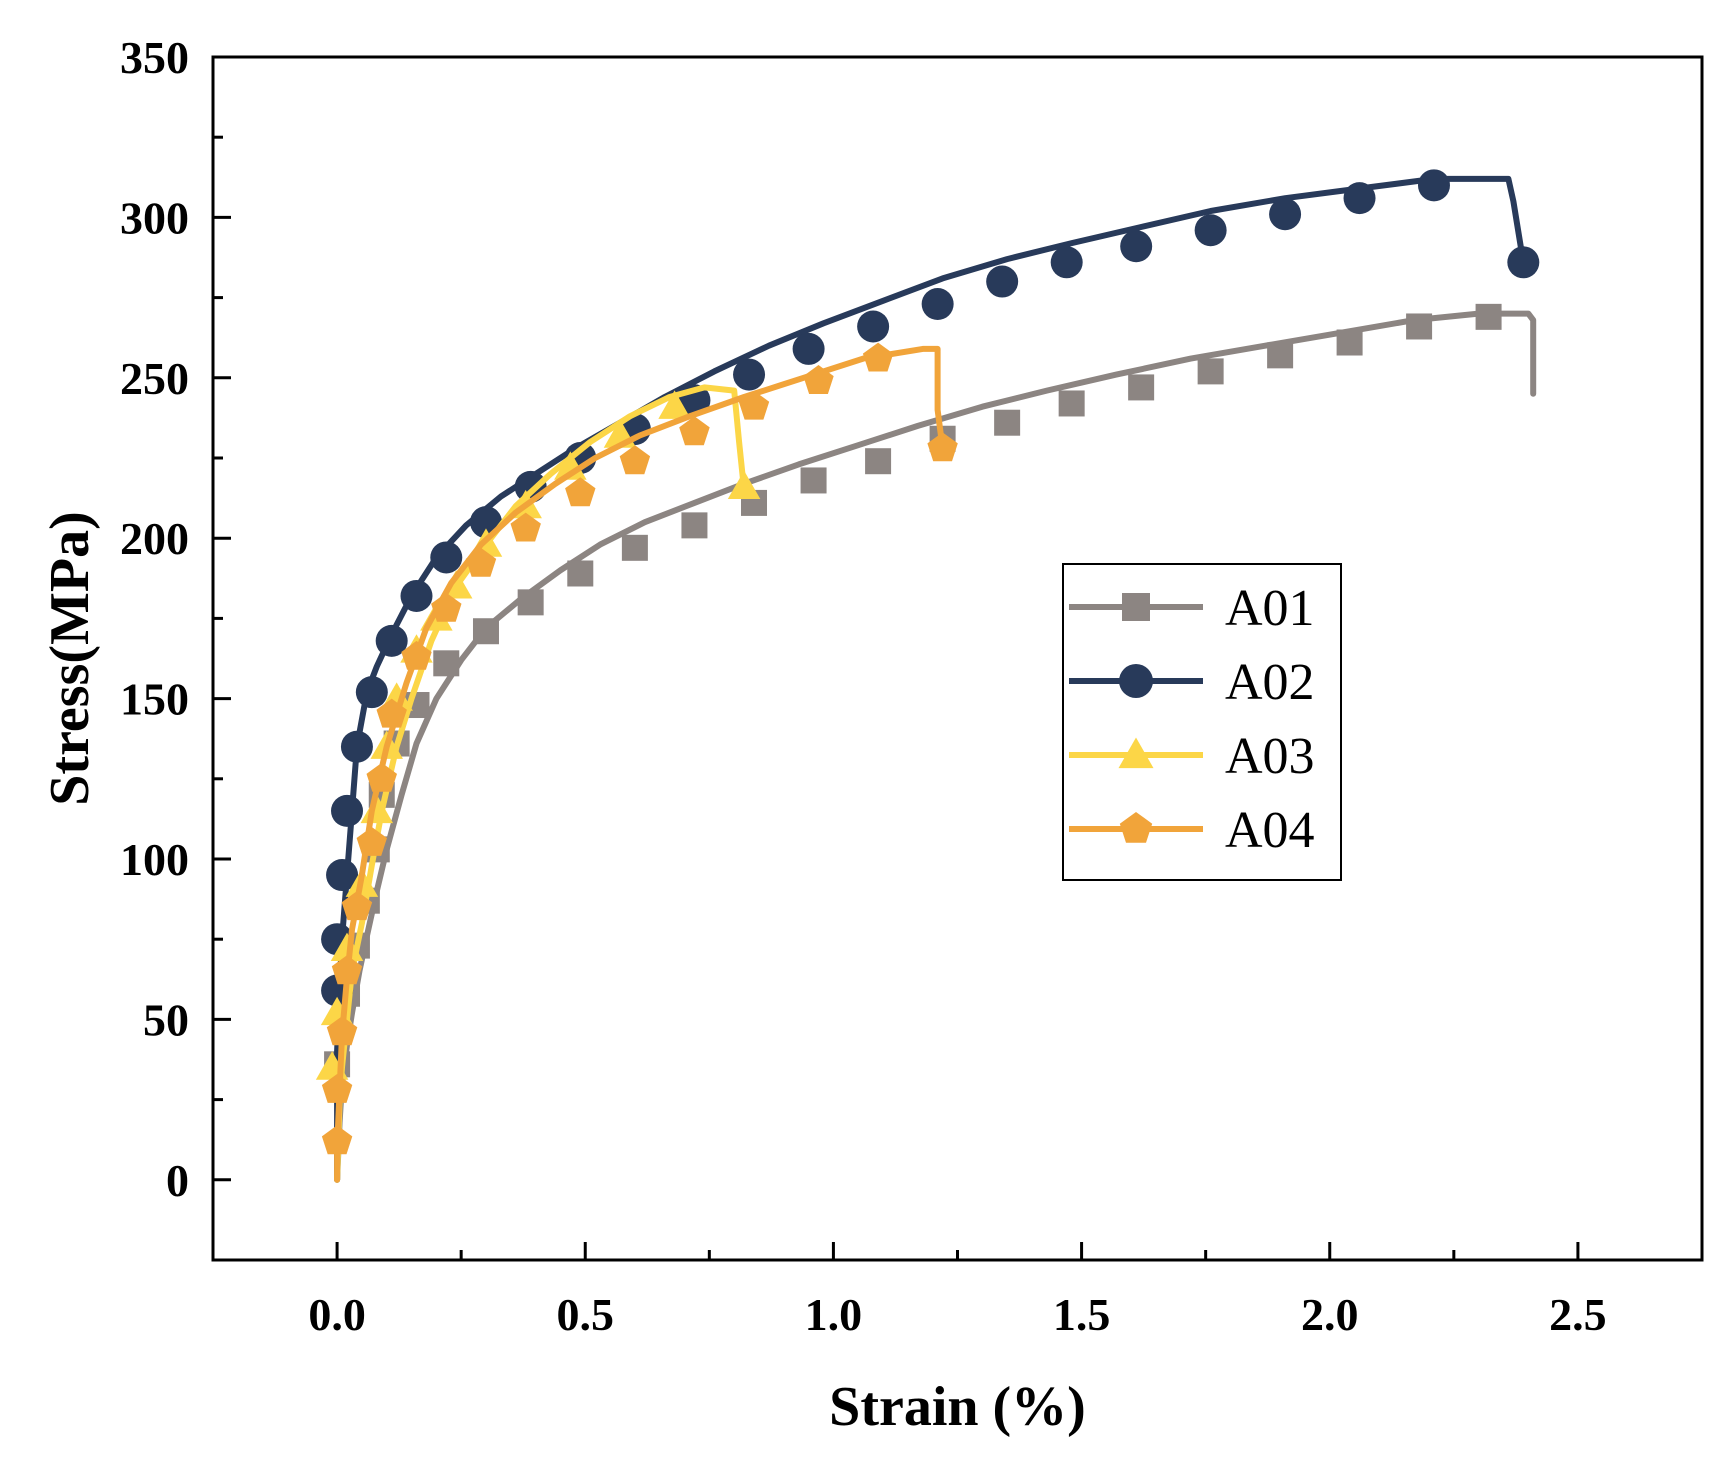 The width and height of the screenshot is (1730, 1461). What do you see at coordinates (177, 1180) in the screenshot?
I see `y-tick-label: 0` at bounding box center [177, 1180].